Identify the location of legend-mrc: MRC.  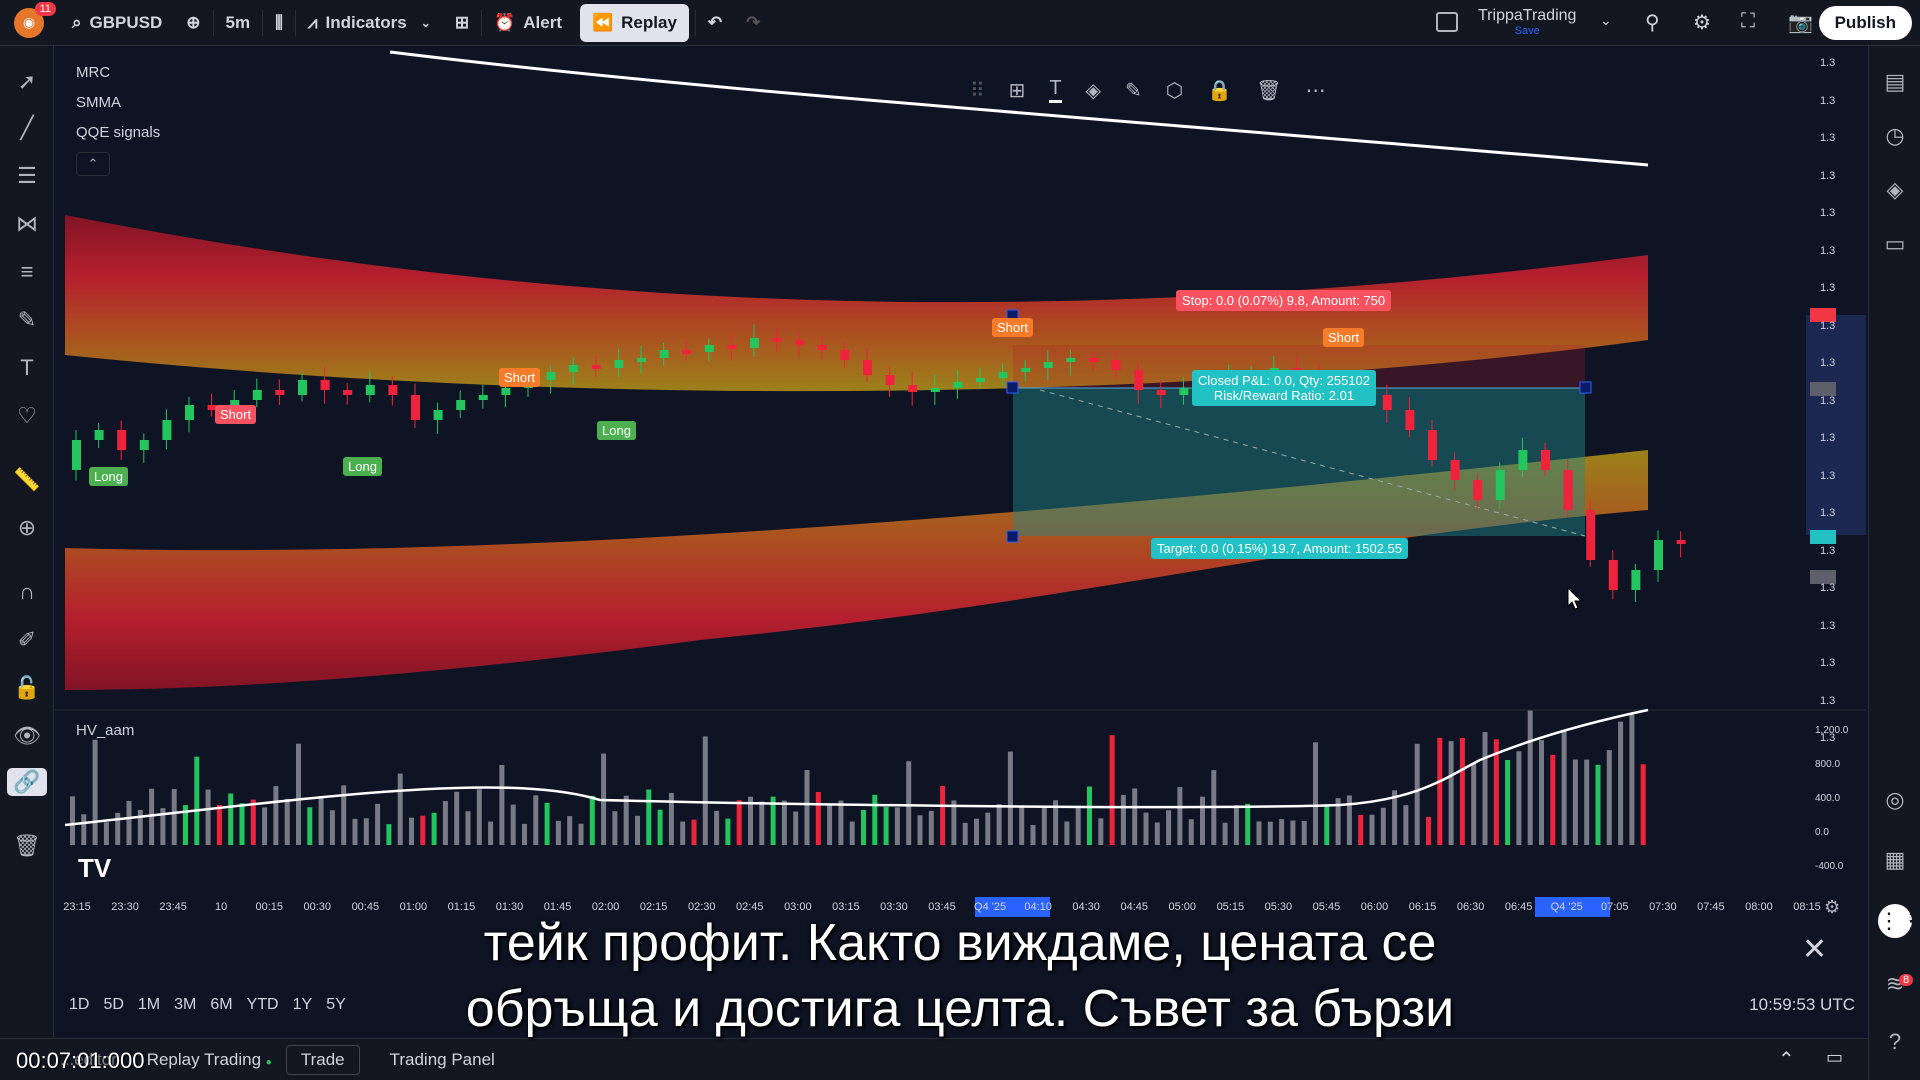
(93, 72).